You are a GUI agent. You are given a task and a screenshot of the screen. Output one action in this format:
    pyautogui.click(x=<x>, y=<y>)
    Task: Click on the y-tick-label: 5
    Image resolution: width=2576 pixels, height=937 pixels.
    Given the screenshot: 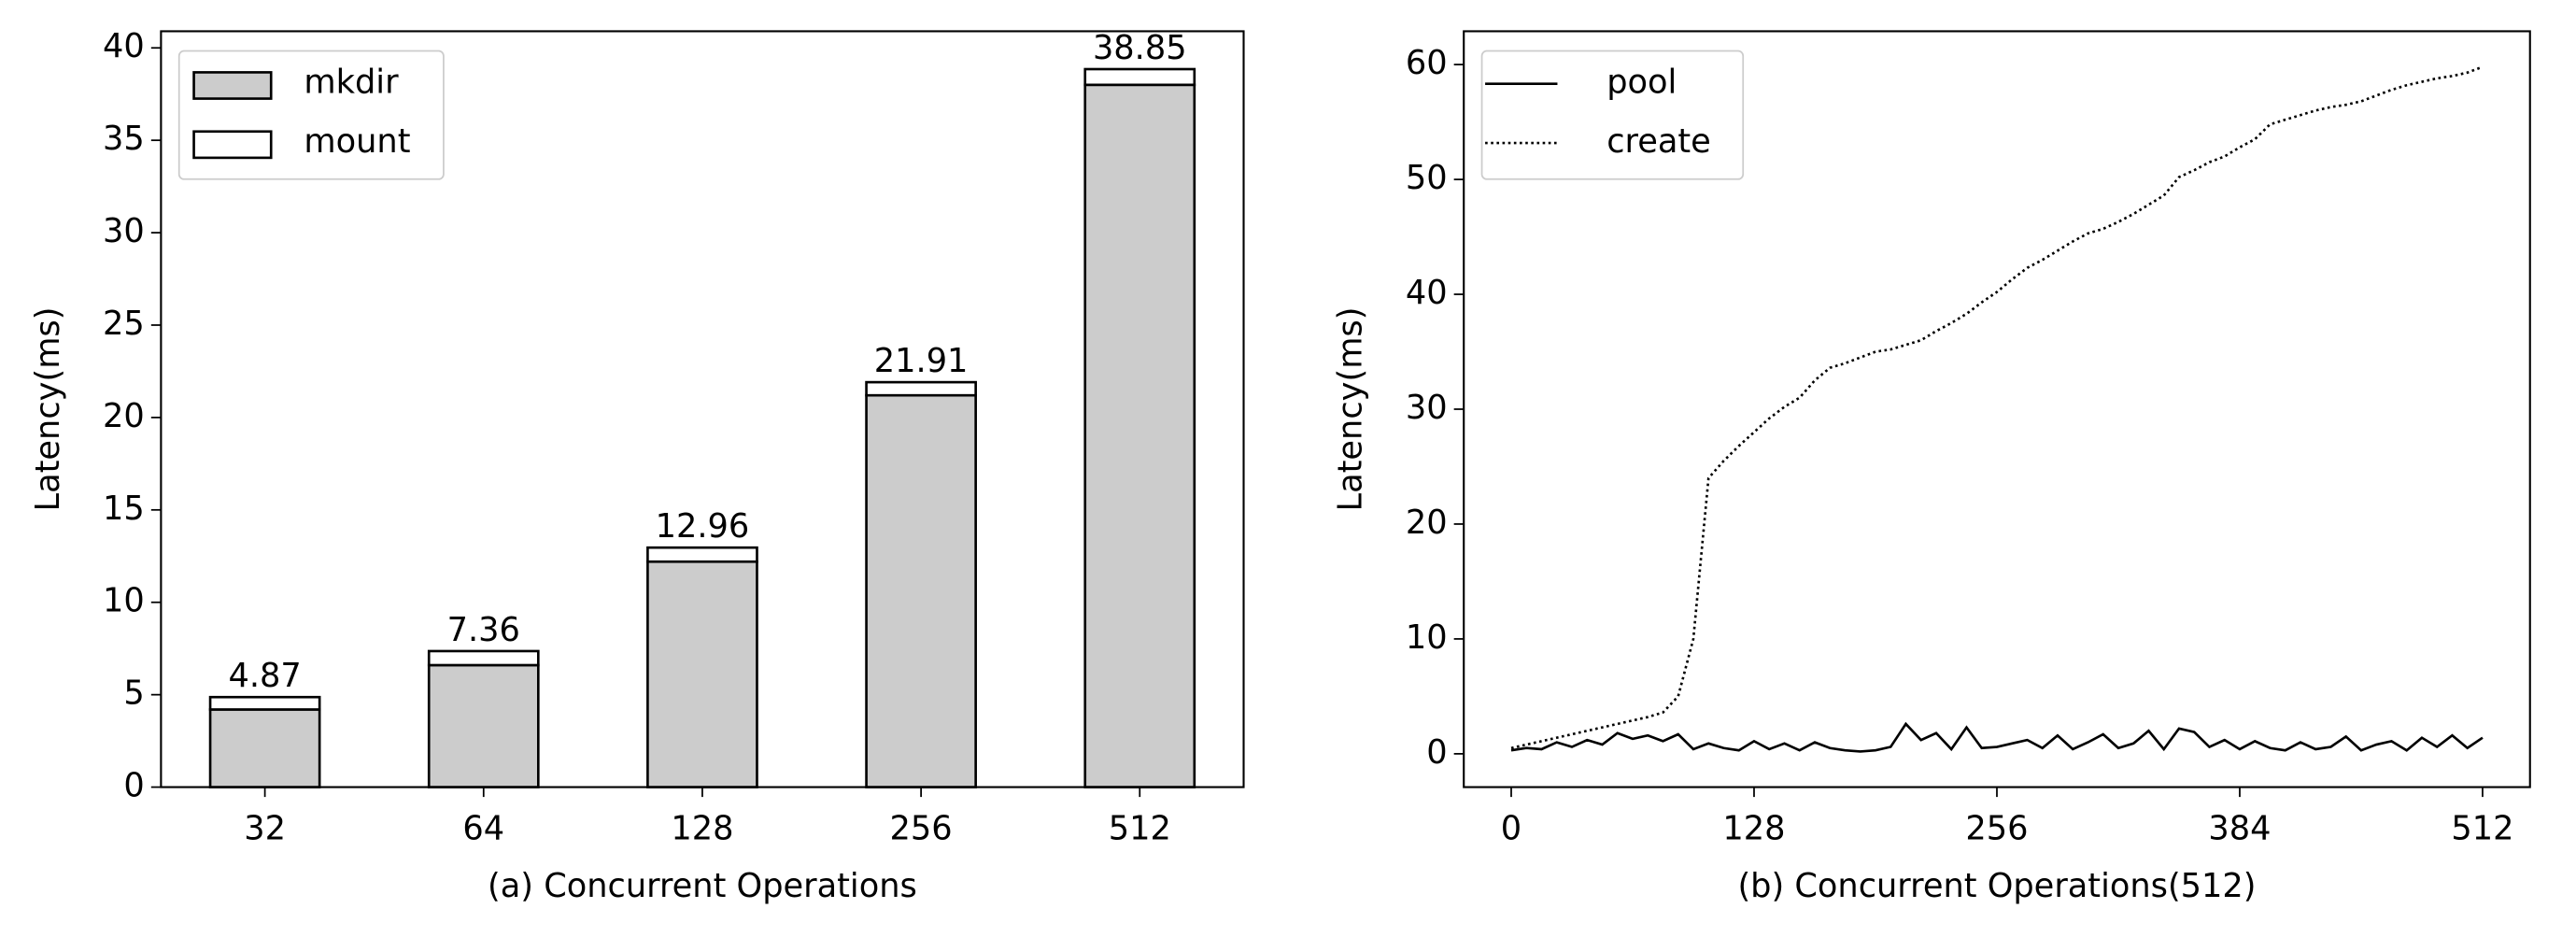 What is the action you would take?
    pyautogui.click(x=133, y=693)
    